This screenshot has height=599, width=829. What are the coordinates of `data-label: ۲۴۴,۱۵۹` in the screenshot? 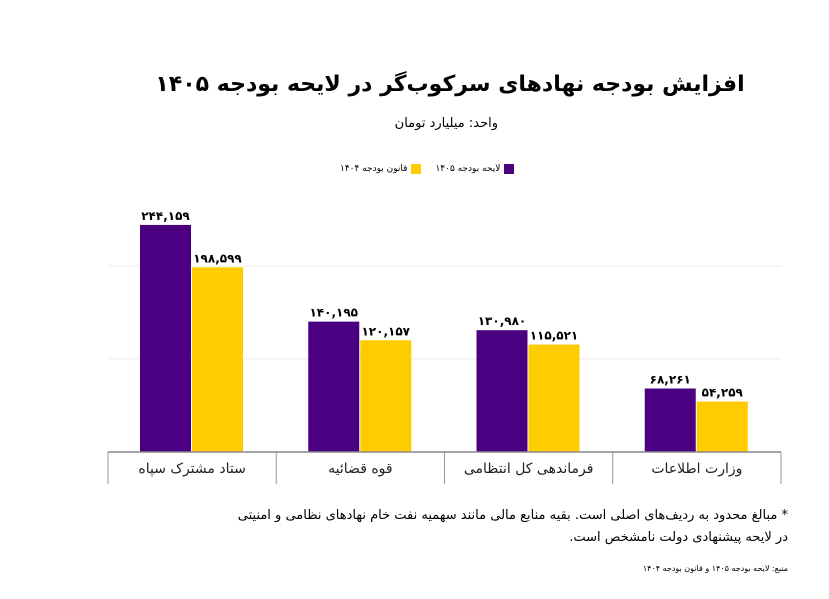 It's located at (165, 216).